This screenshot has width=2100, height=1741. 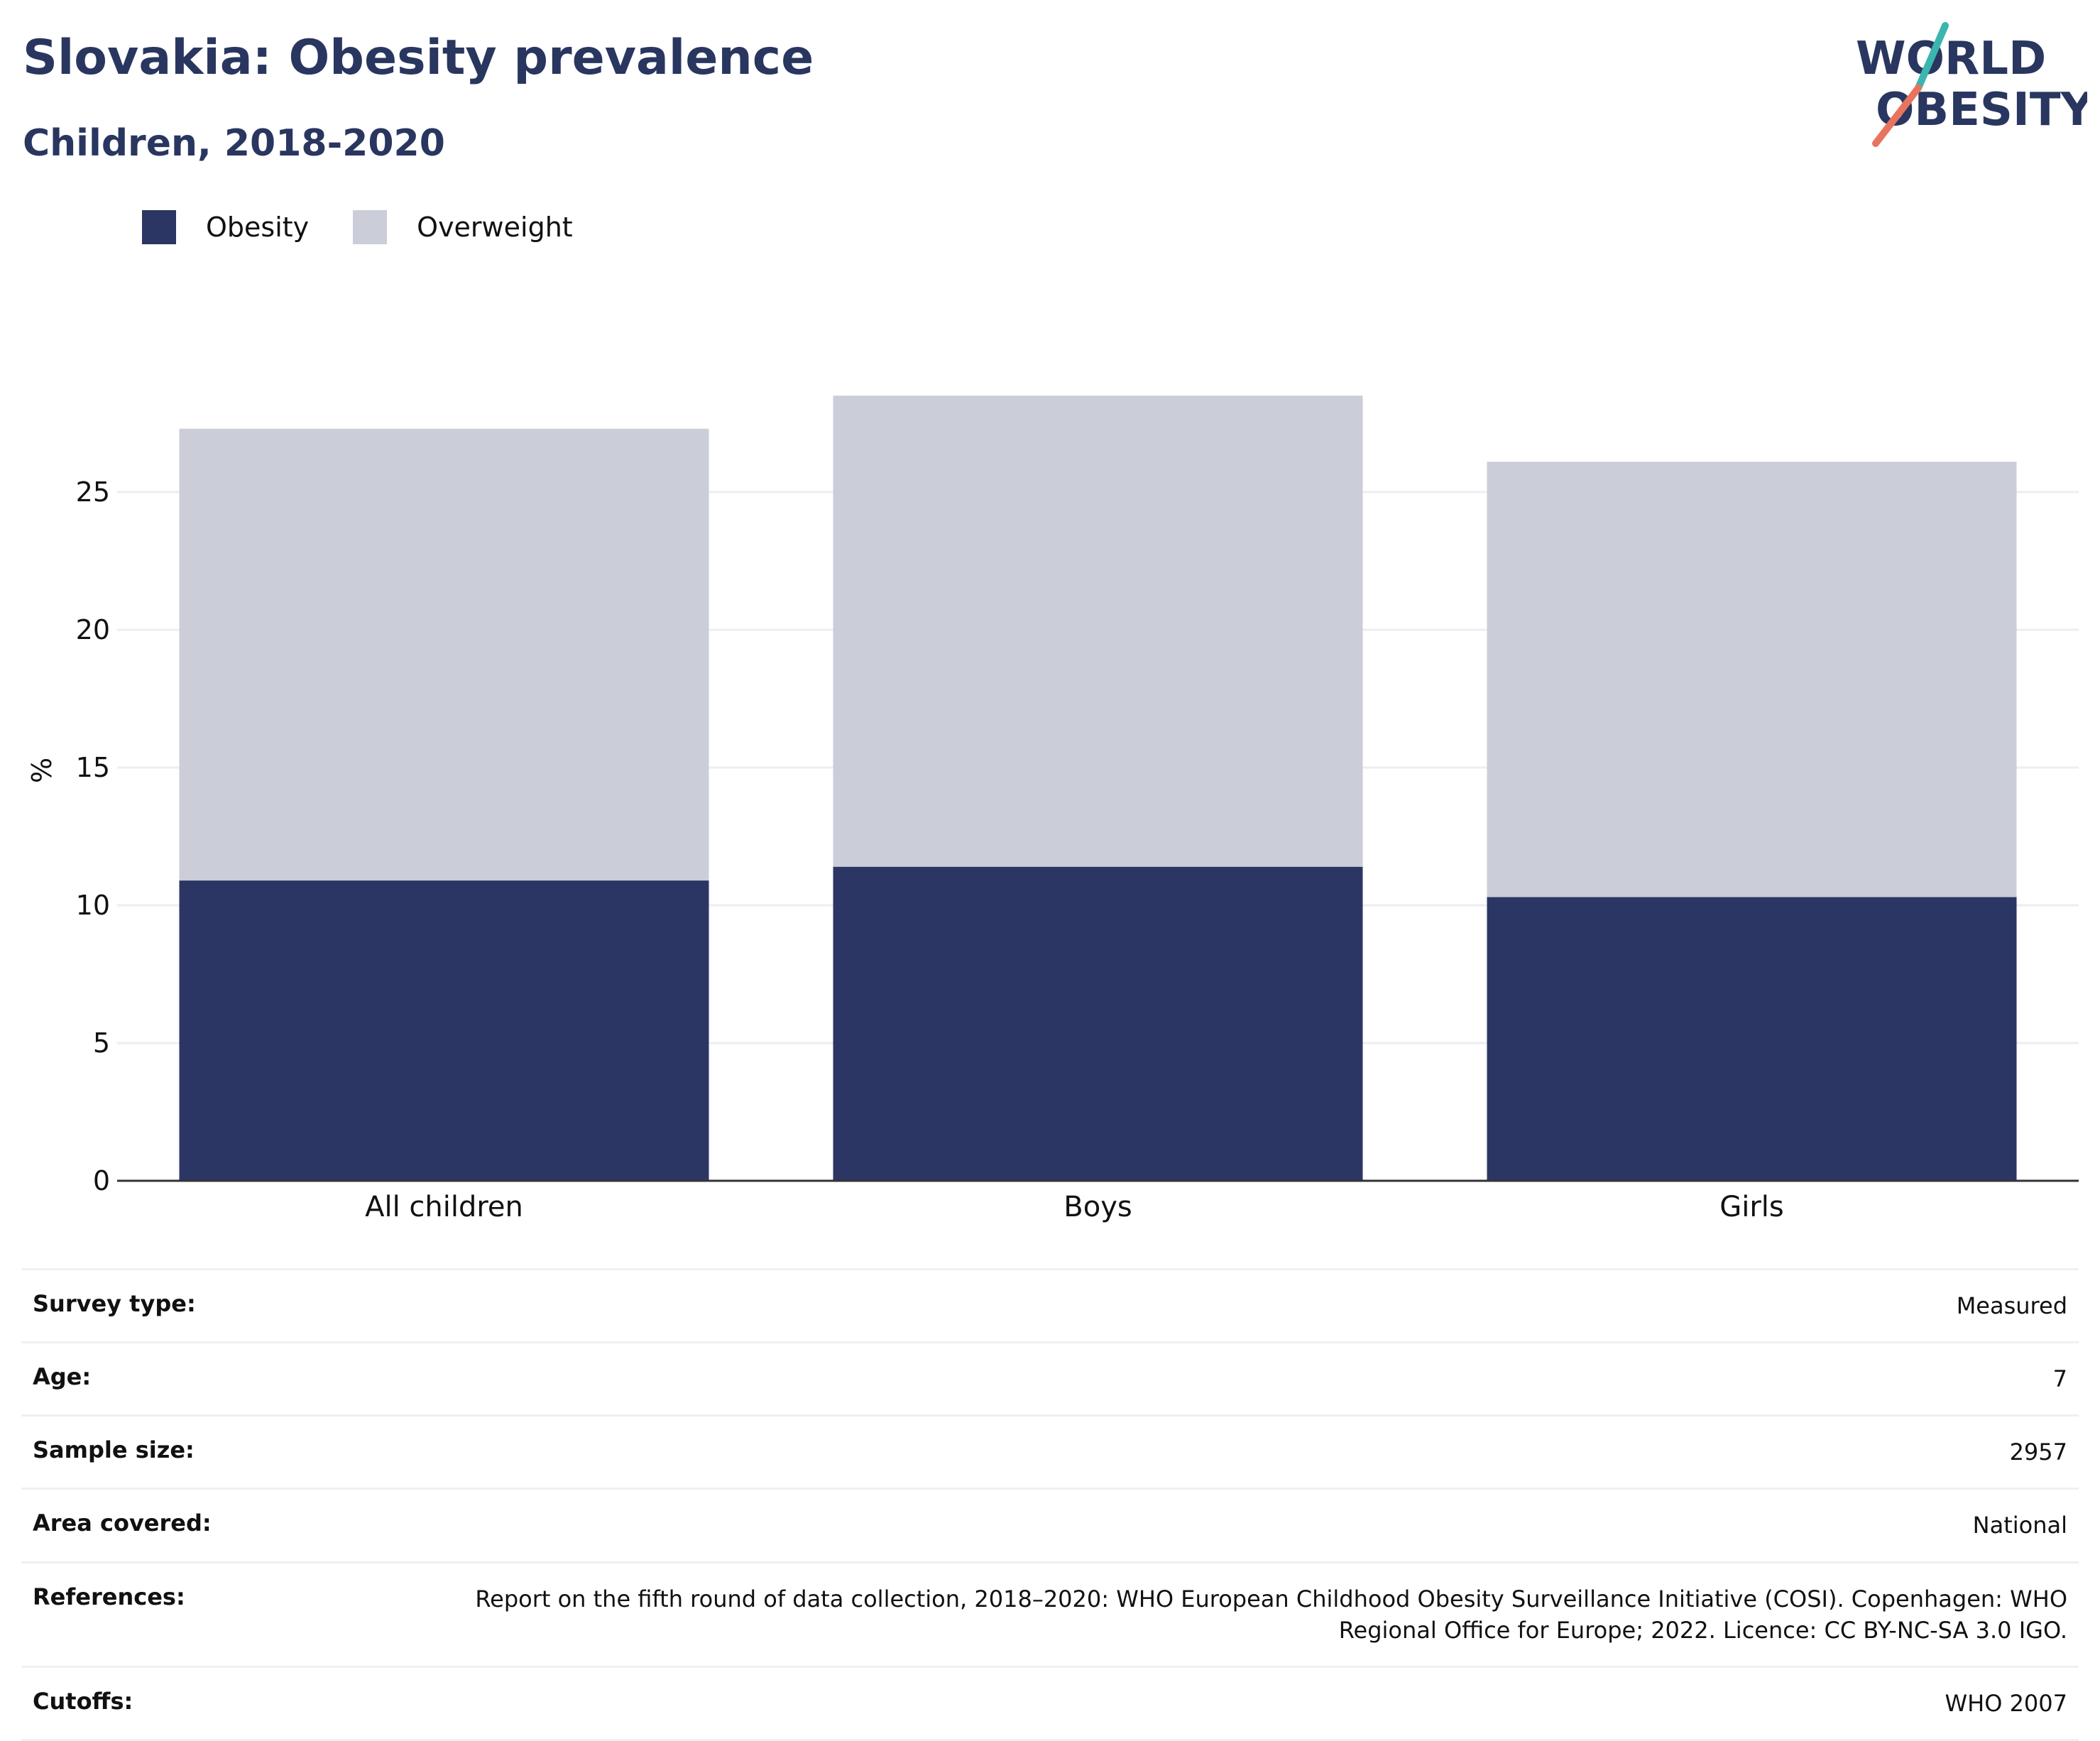 What do you see at coordinates (62, 1377) in the screenshot?
I see `info-label: Age:` at bounding box center [62, 1377].